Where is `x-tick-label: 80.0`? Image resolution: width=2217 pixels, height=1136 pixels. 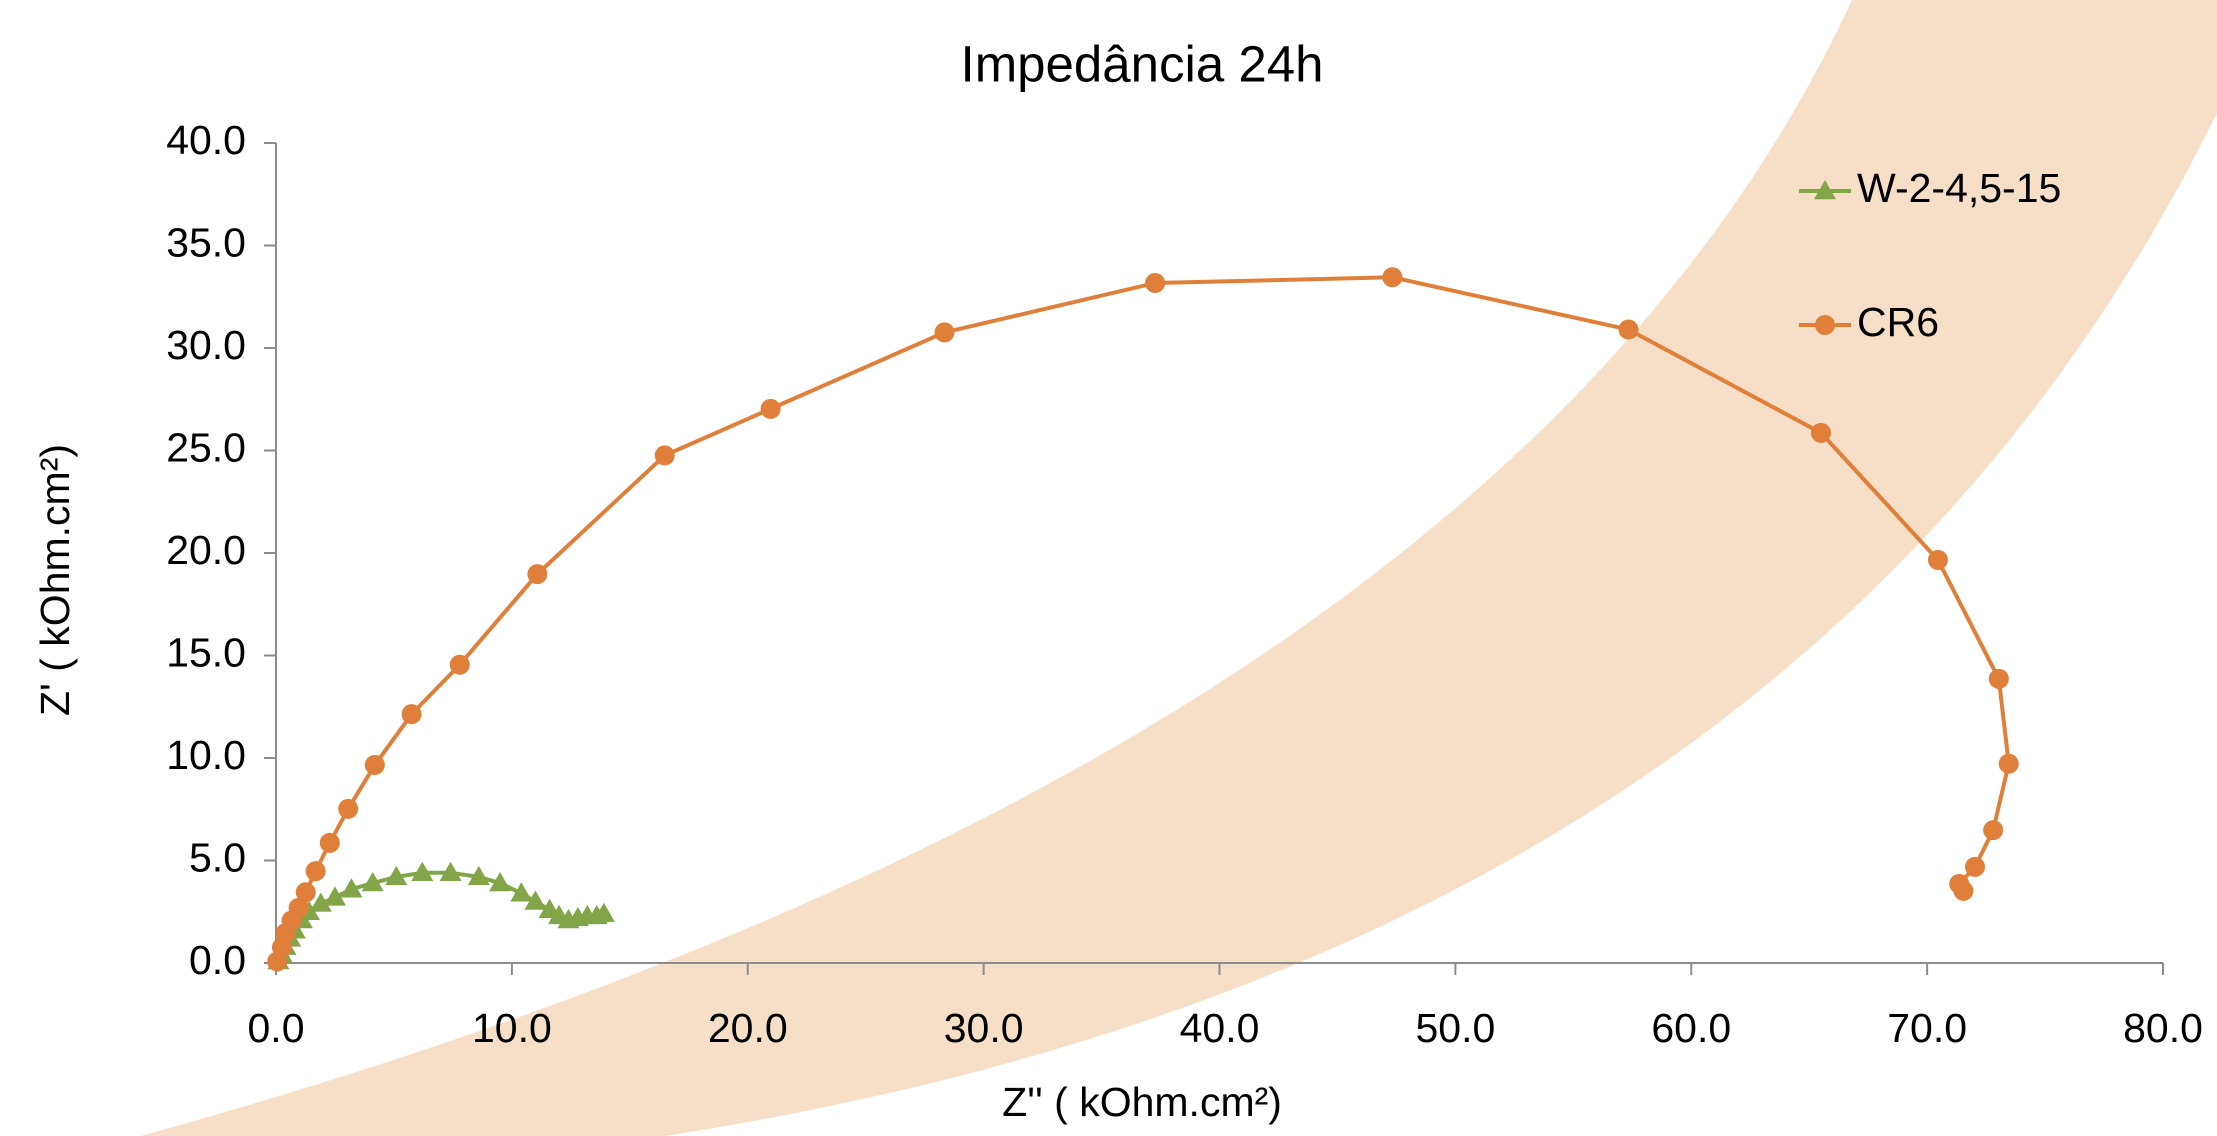 x-tick-label: 80.0 is located at coordinates (2163, 1028).